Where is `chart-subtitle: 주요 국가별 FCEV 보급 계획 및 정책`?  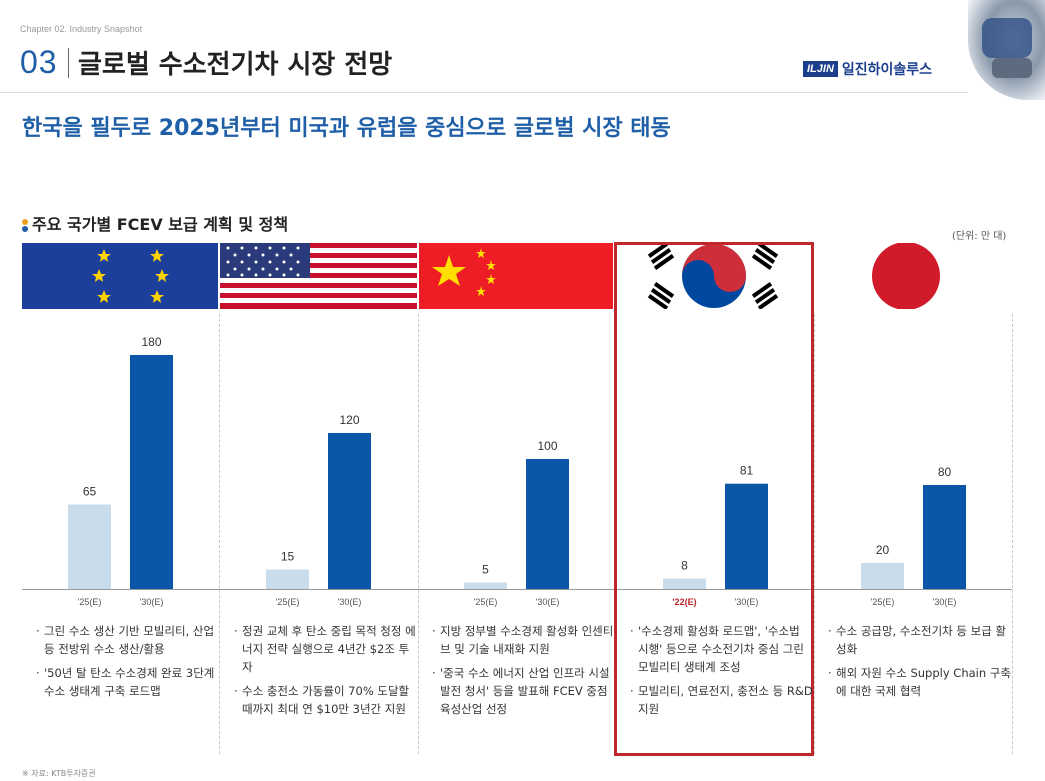
chart-subtitle: 주요 국가별 FCEV 보급 계획 및 정책 is located at coordinates (160, 224).